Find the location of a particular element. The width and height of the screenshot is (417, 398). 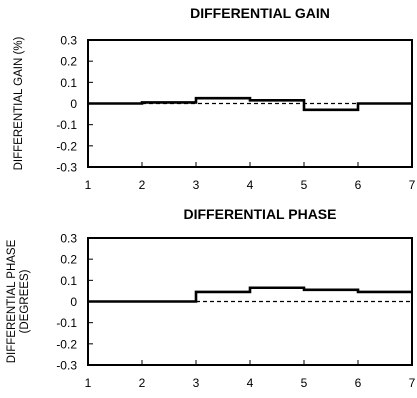

y-axis-label: (DEGREES) is located at coordinates (25, 301).